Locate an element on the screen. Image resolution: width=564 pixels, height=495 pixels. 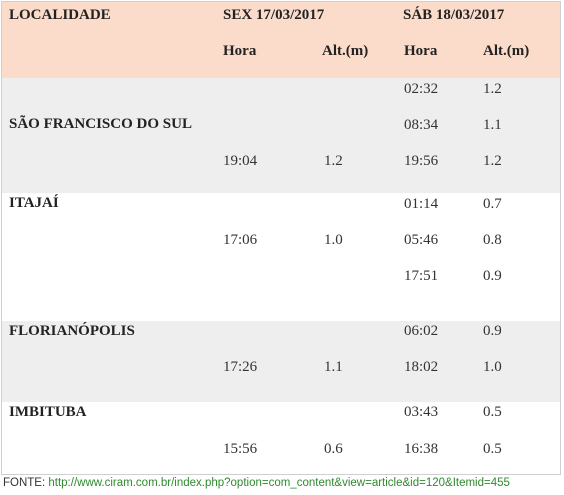
locality-name: FLORIANÓPOLIS is located at coordinates (72, 331).